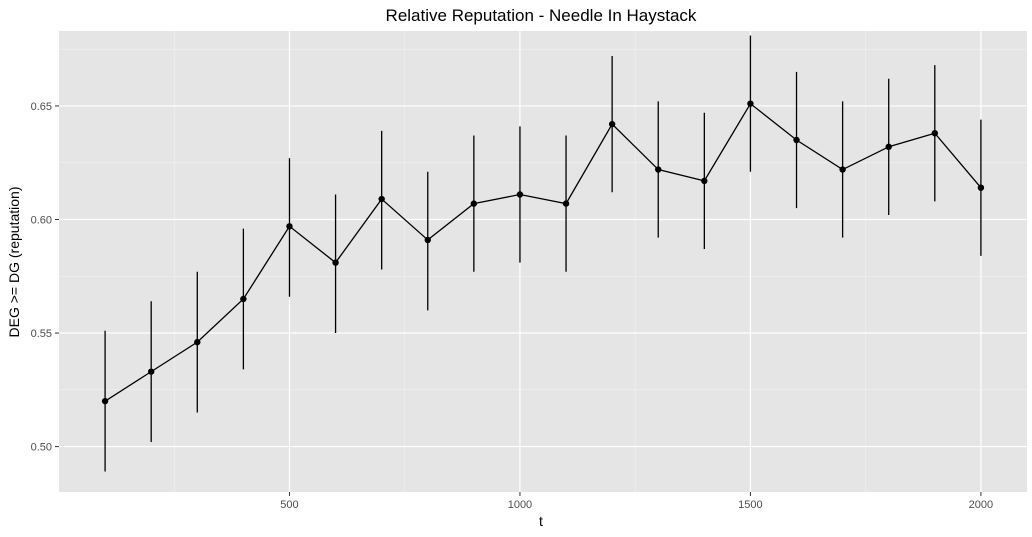 The width and height of the screenshot is (1032, 537). Describe the element at coordinates (45, 277) in the screenshot. I see `y-axis-ticks: 0.50 0.55 0.60 0.65` at that location.